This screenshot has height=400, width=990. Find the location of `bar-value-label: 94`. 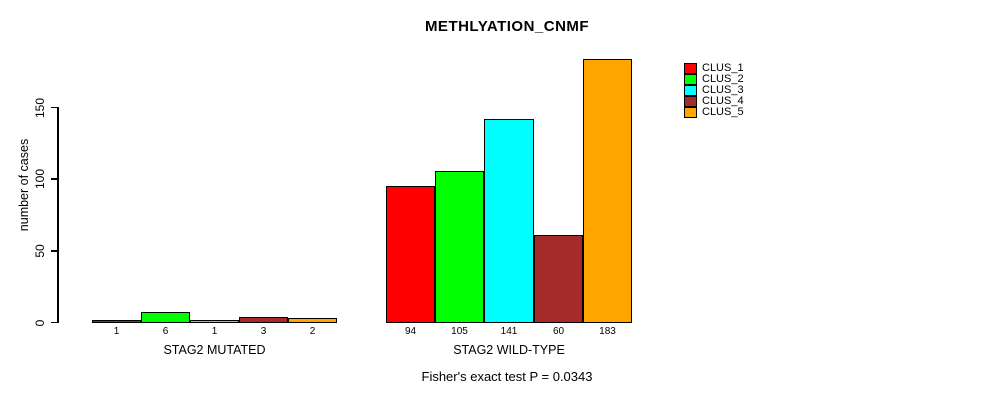

bar-value-label: 94 is located at coordinates (410, 331).